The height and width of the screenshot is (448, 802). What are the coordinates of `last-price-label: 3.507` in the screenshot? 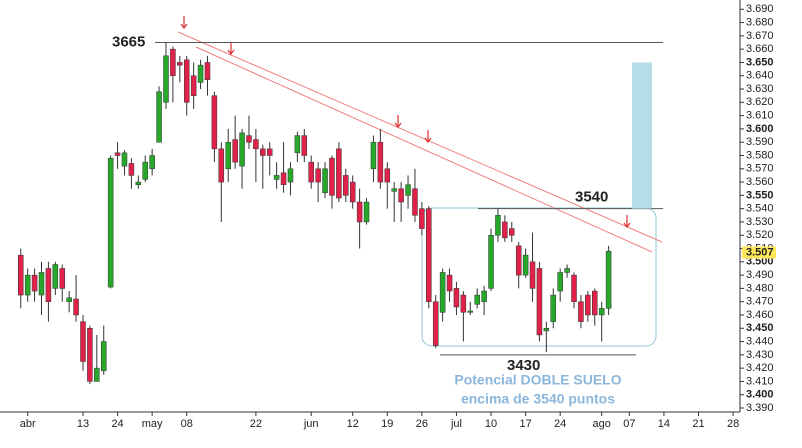 It's located at (760, 252).